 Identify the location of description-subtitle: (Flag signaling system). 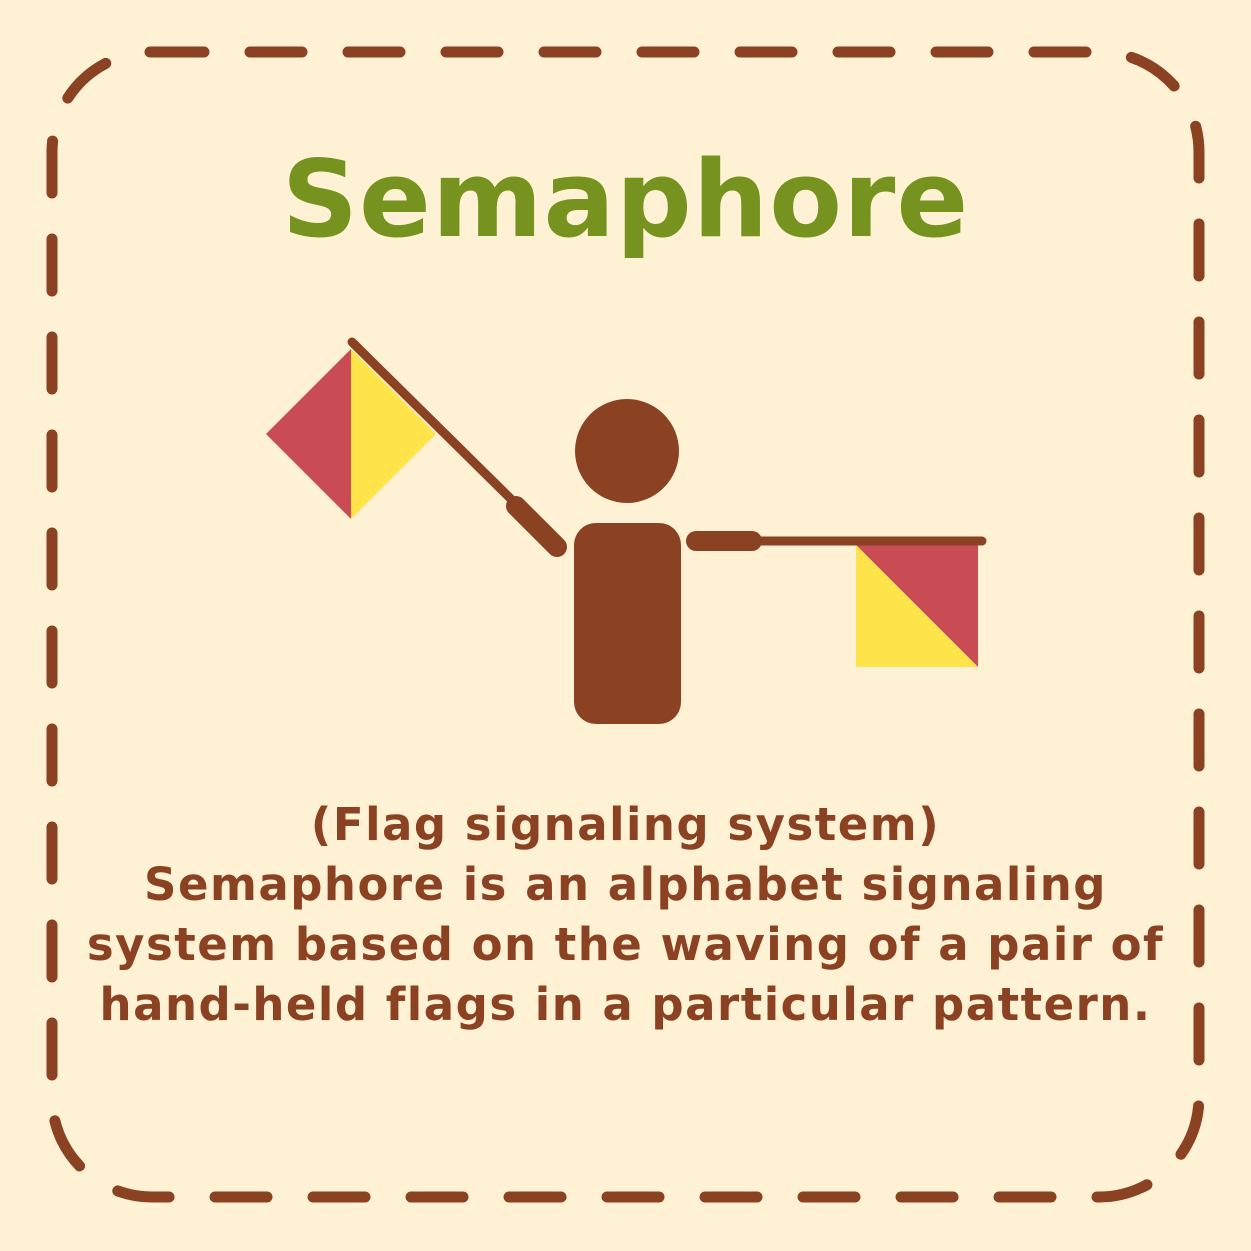
(625, 824).